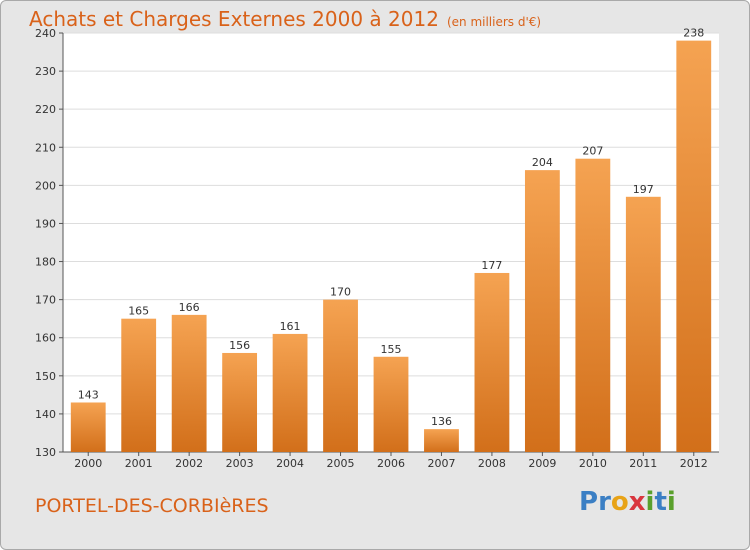  I want to click on proxiti-logo: Proxiti, so click(627, 502).